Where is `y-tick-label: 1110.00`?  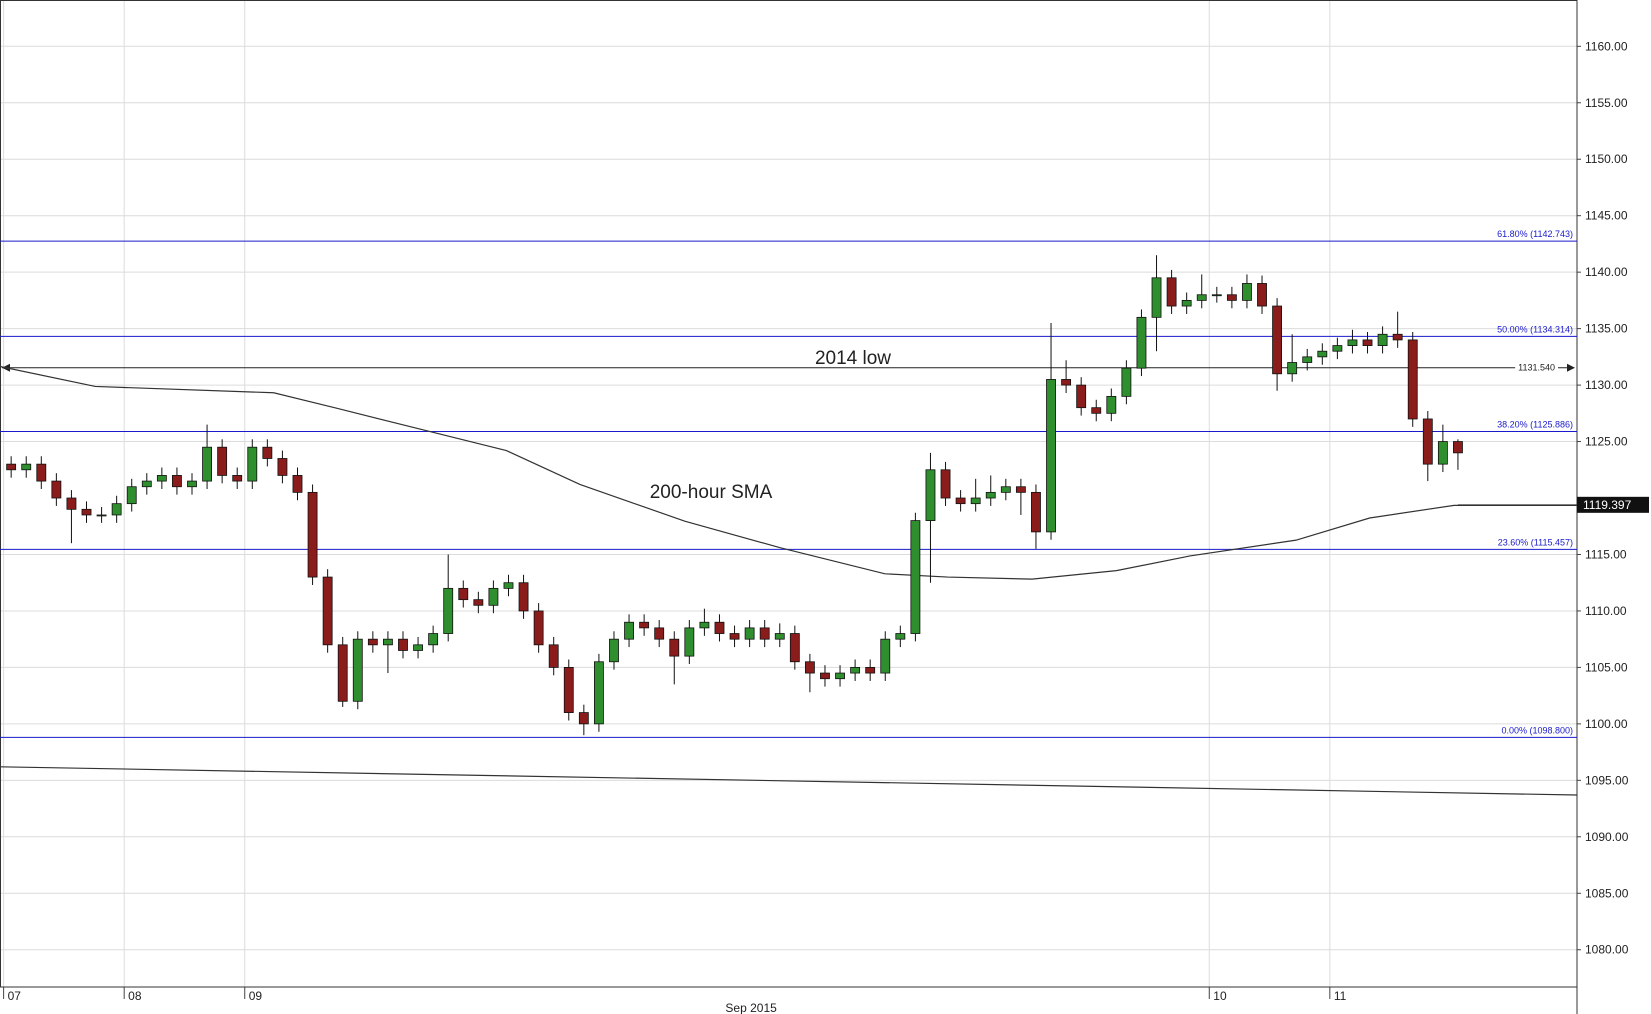 y-tick-label: 1110.00 is located at coordinates (1606, 611).